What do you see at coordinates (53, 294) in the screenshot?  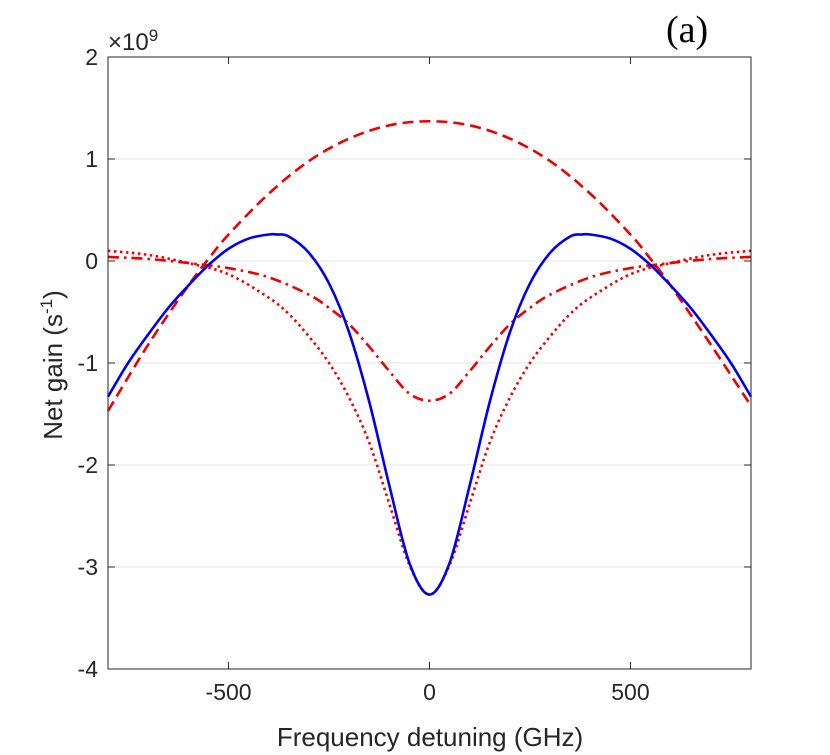 I see `y-axis-label-end: )` at bounding box center [53, 294].